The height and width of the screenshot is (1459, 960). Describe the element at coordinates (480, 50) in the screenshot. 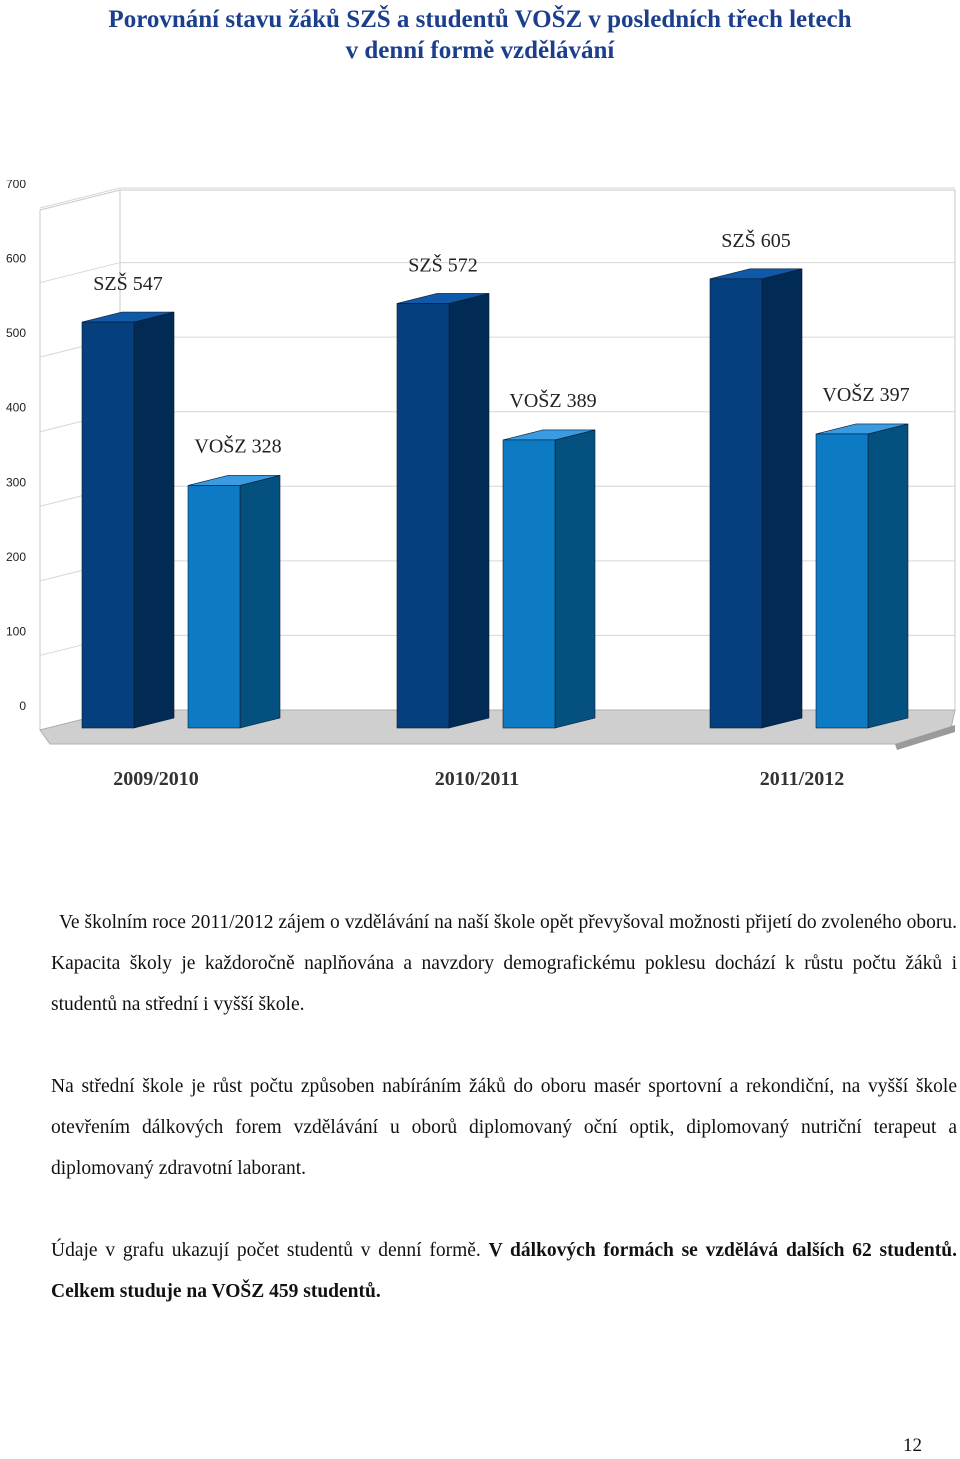

I see `title-line-2: v denní formě vzdělávání` at that location.